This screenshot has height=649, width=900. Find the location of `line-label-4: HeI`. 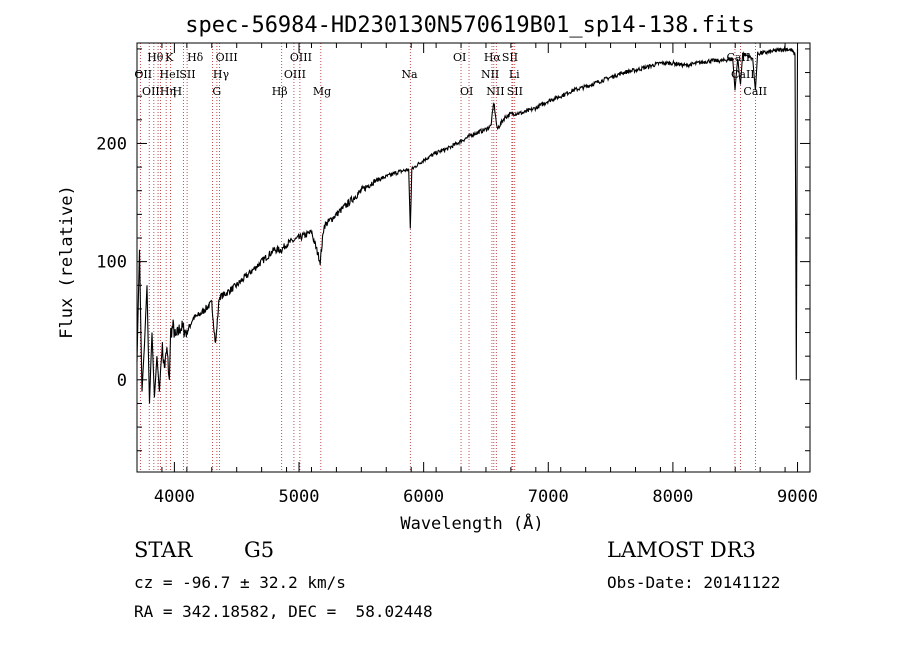

line-label-4: HeI is located at coordinates (170, 74).